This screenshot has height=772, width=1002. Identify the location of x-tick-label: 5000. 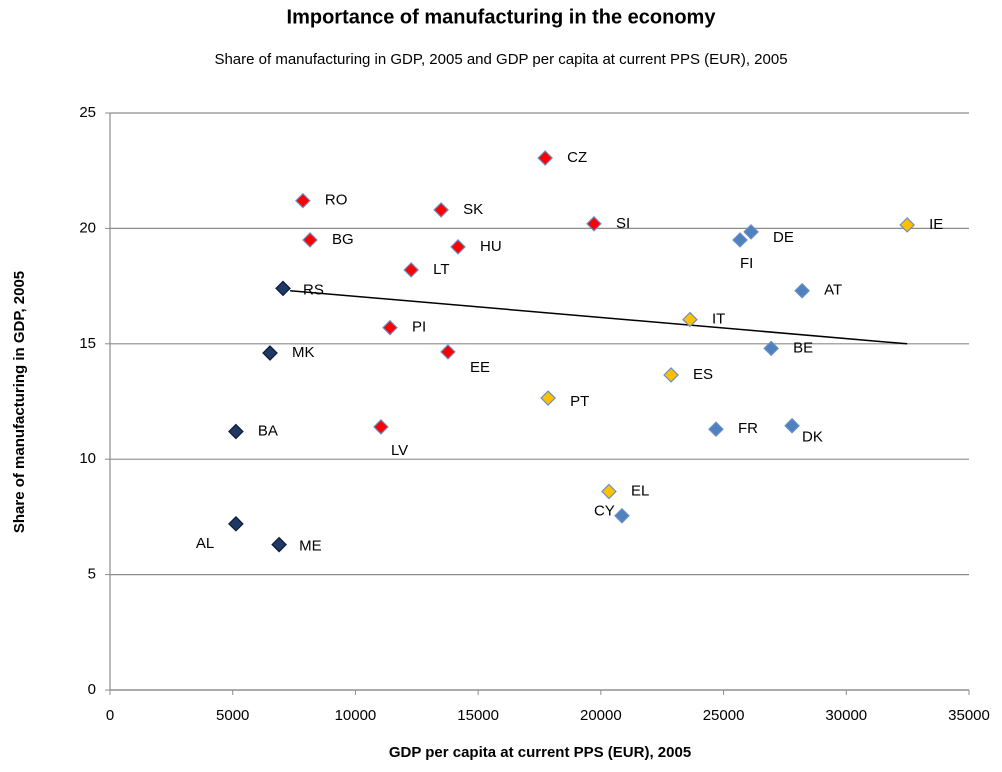
(232, 715).